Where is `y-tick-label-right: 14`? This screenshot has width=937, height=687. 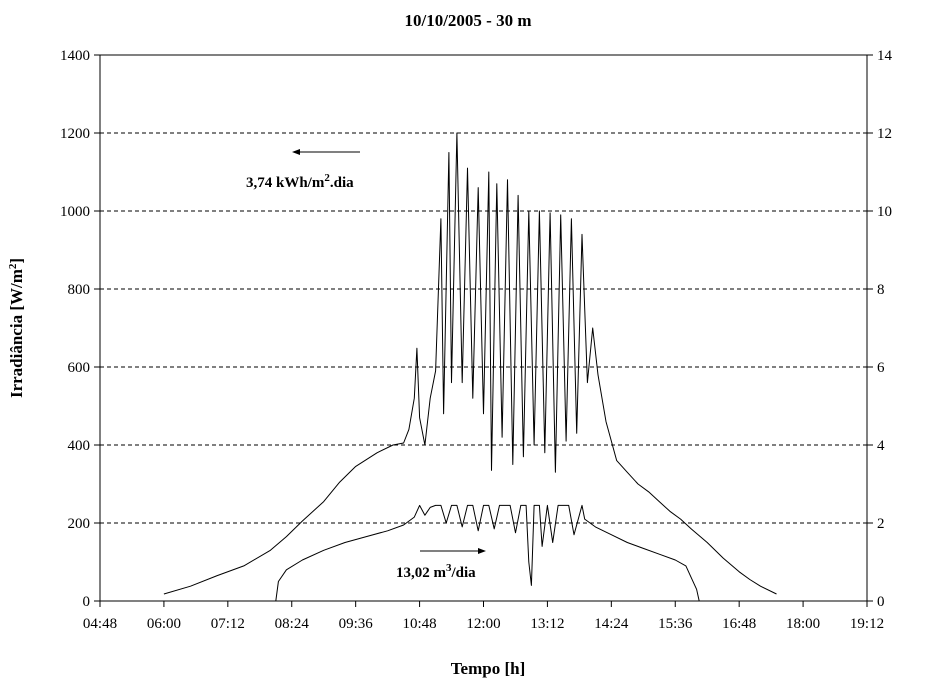 y-tick-label-right: 14 is located at coordinates (885, 56).